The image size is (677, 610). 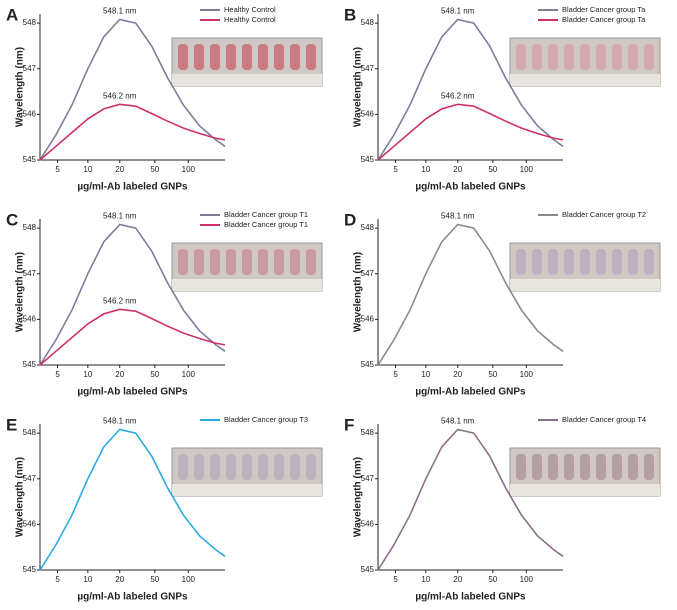 I want to click on panel-label: E, so click(x=11, y=424).